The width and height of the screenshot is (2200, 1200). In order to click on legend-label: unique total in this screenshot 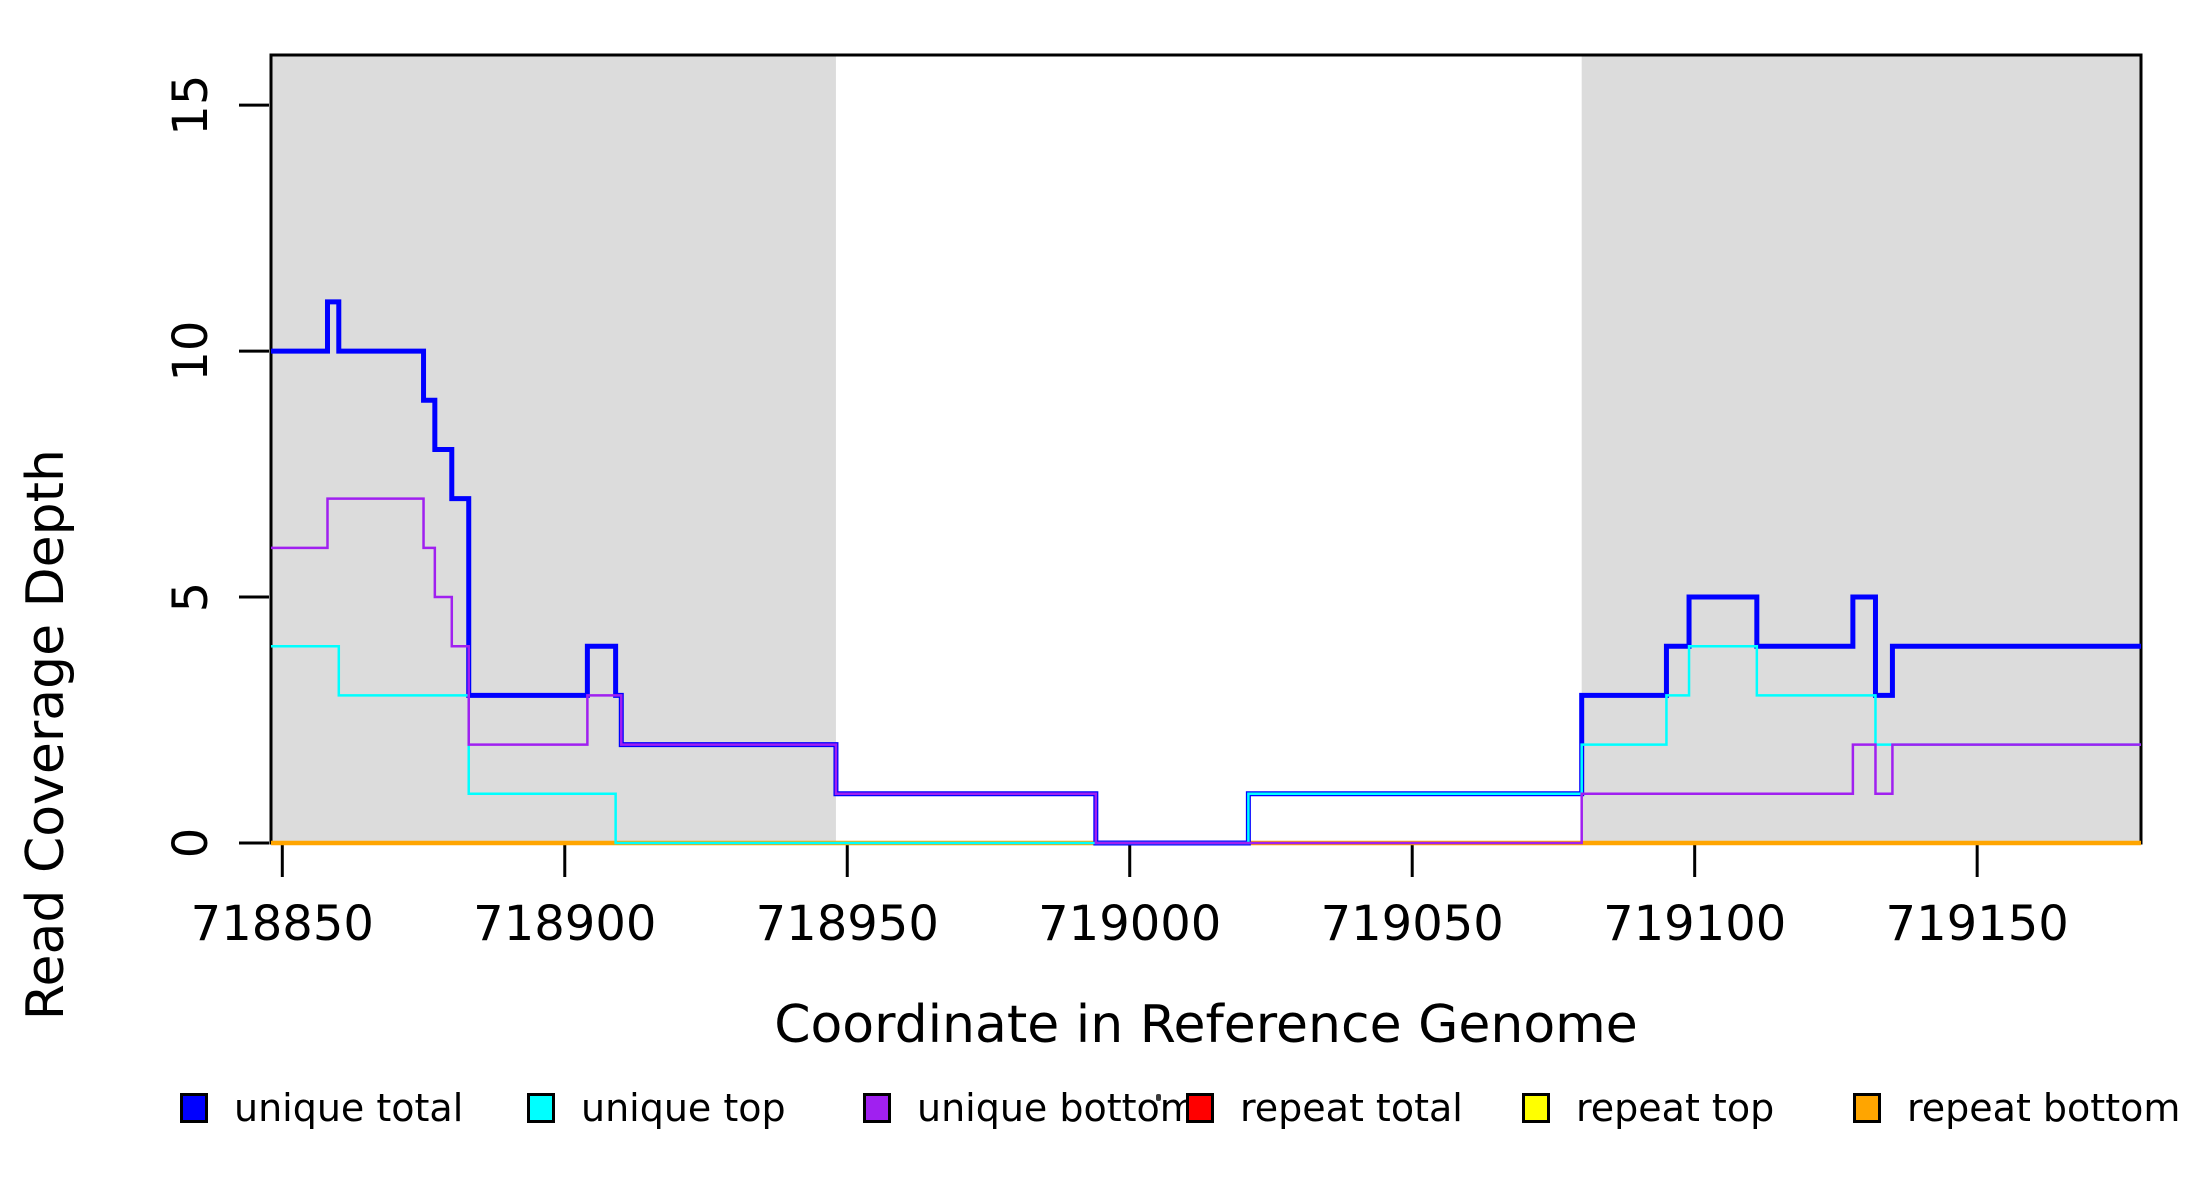, I will do `click(349, 1108)`.